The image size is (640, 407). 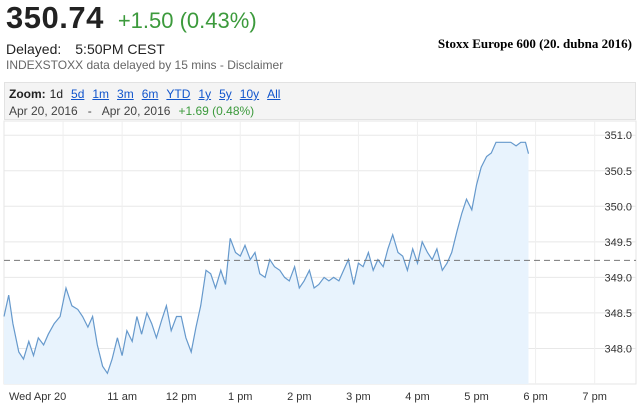 I want to click on zoom-option-1y: 1y, so click(x=205, y=94).